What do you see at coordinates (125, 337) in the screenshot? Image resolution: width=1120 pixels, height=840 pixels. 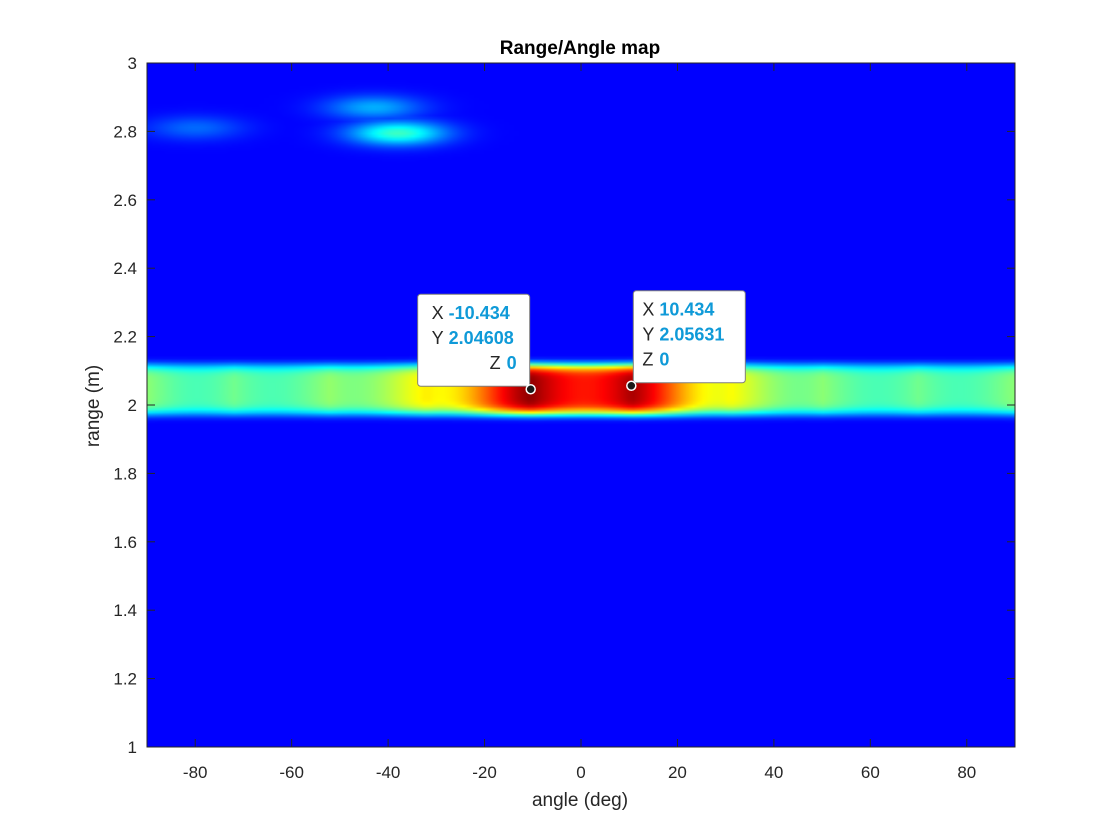 I see `y-tick-label: 2.2` at bounding box center [125, 337].